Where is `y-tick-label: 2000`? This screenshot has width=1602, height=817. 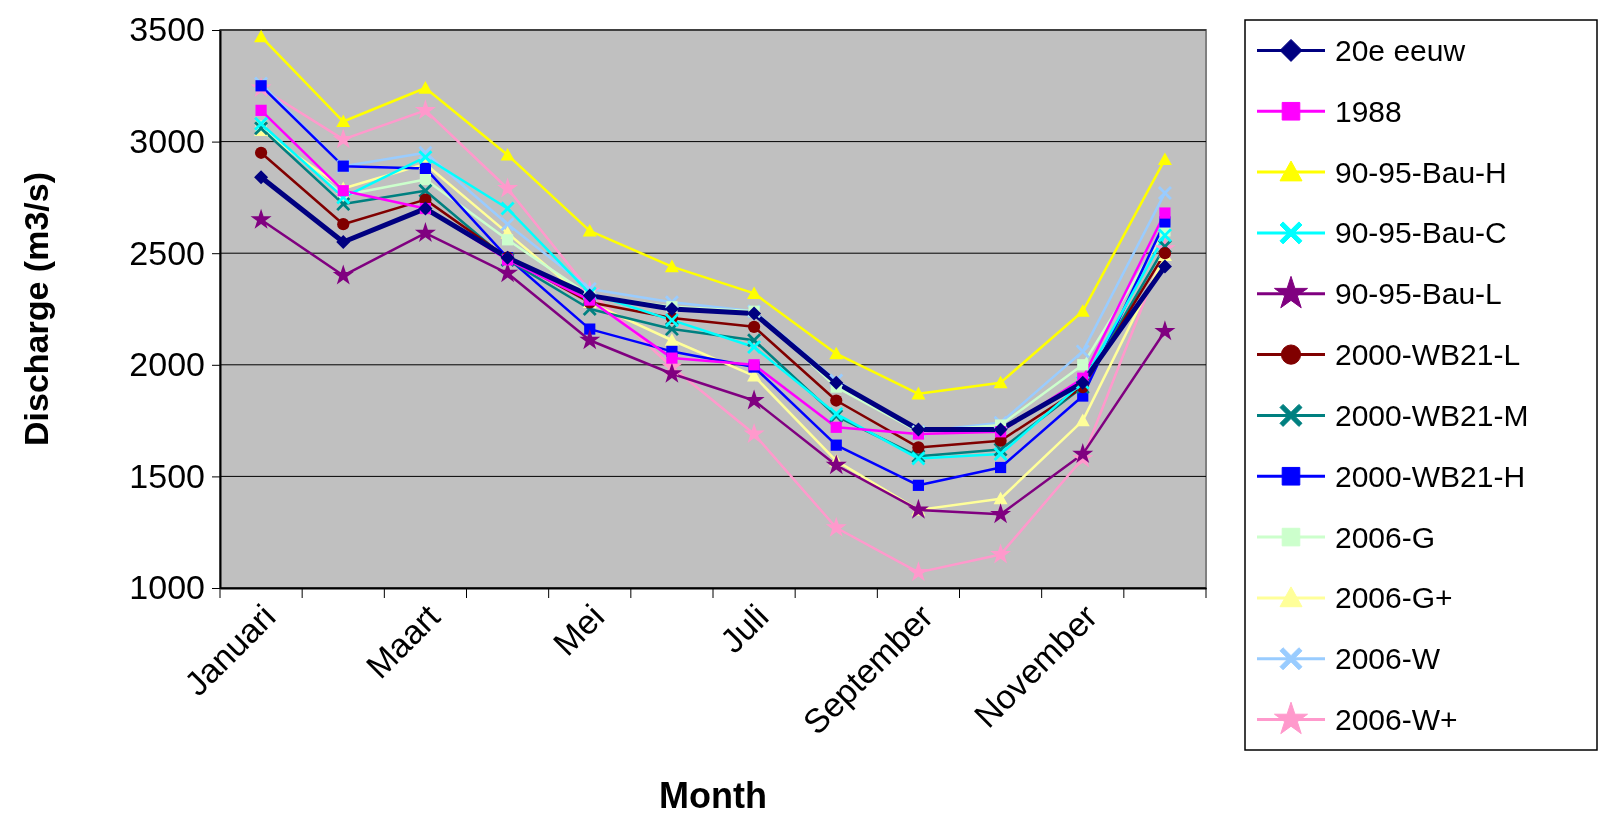 y-tick-label: 2000 is located at coordinates (167, 364).